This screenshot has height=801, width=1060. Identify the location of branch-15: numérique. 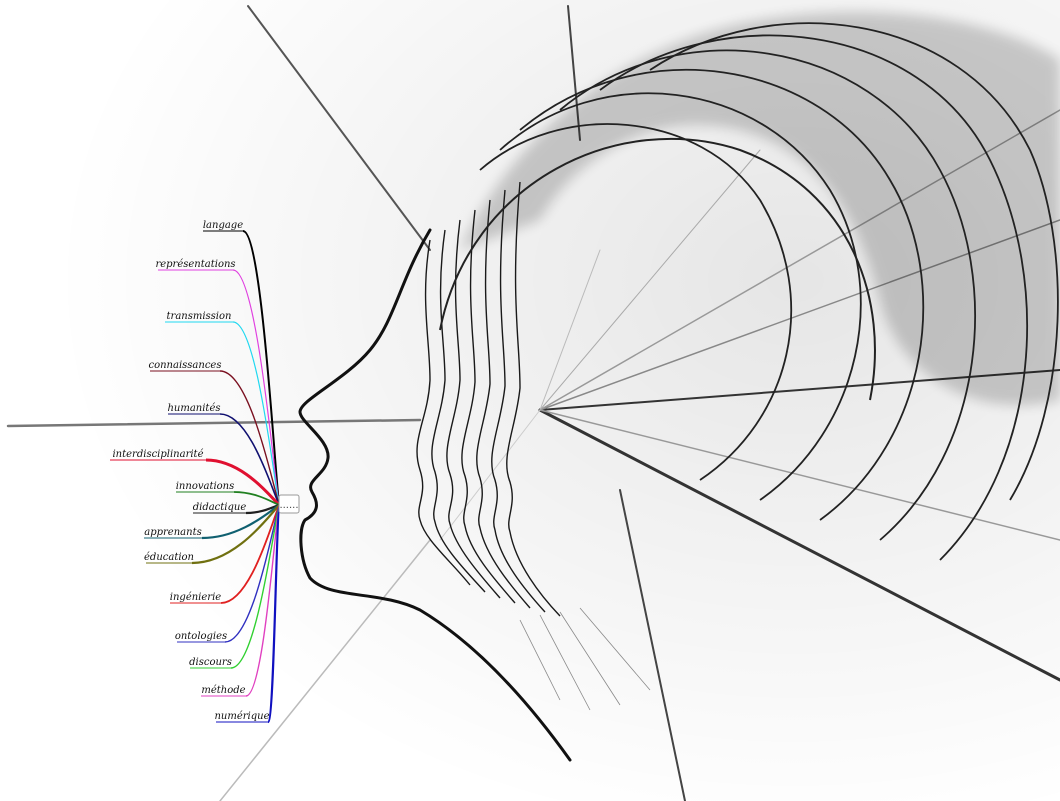
(248, 613).